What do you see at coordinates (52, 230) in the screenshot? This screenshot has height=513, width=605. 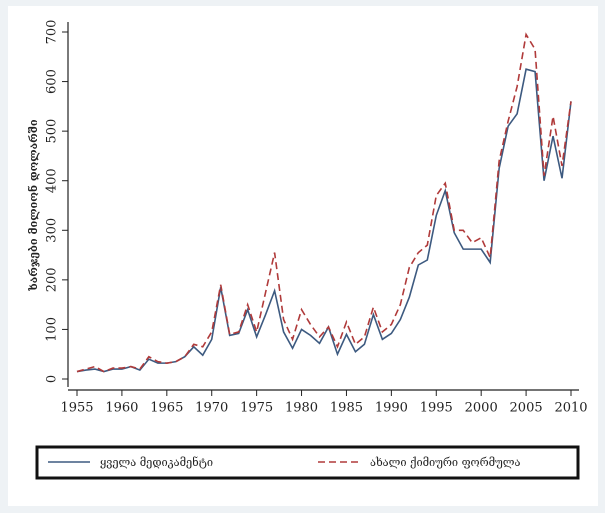 I see `y-tick-label: 300` at bounding box center [52, 230].